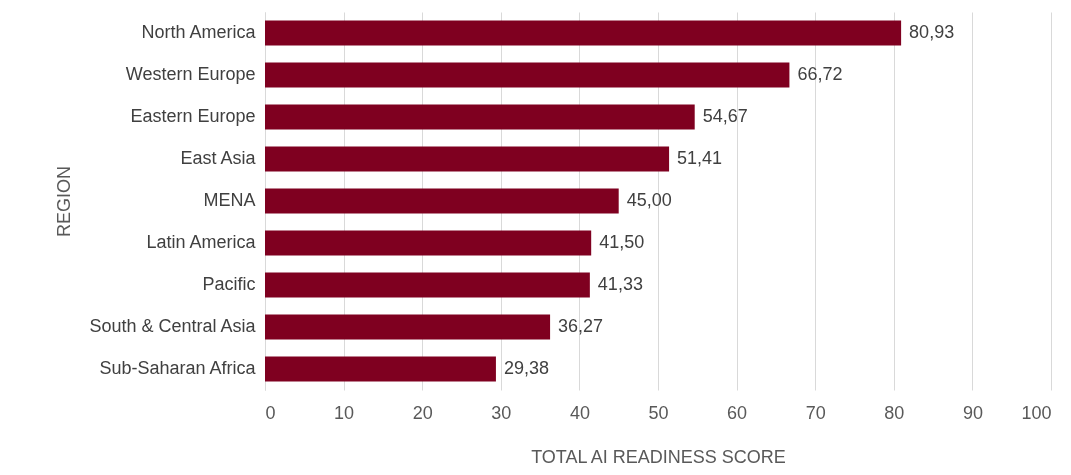  I want to click on y-tick-label: East Asia, so click(218, 158).